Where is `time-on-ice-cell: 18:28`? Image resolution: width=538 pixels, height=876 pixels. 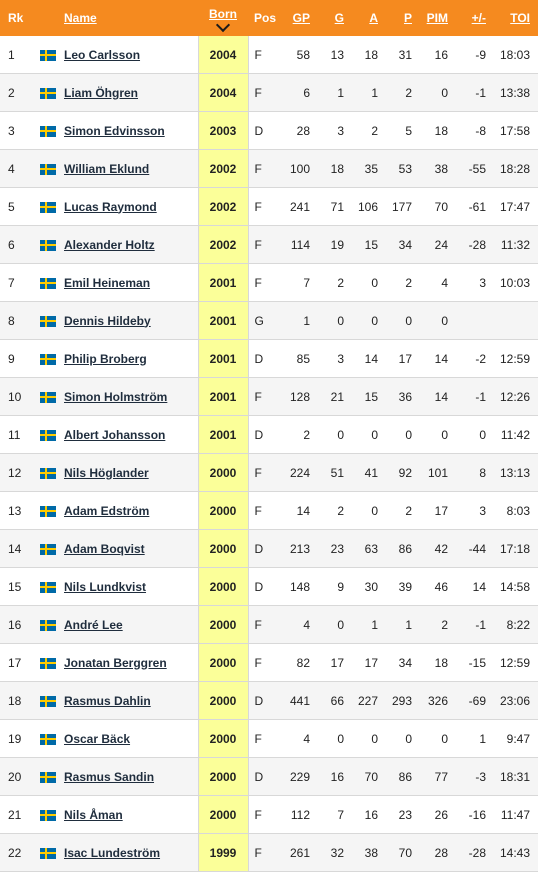 time-on-ice-cell: 18:28 is located at coordinates (515, 168).